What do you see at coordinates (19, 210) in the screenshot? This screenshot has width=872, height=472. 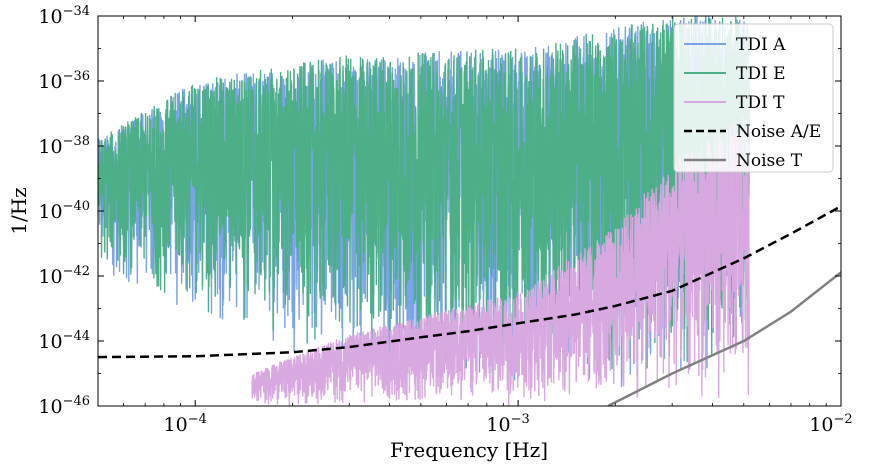 I see `y-axis-label: 1/Hz` at bounding box center [19, 210].